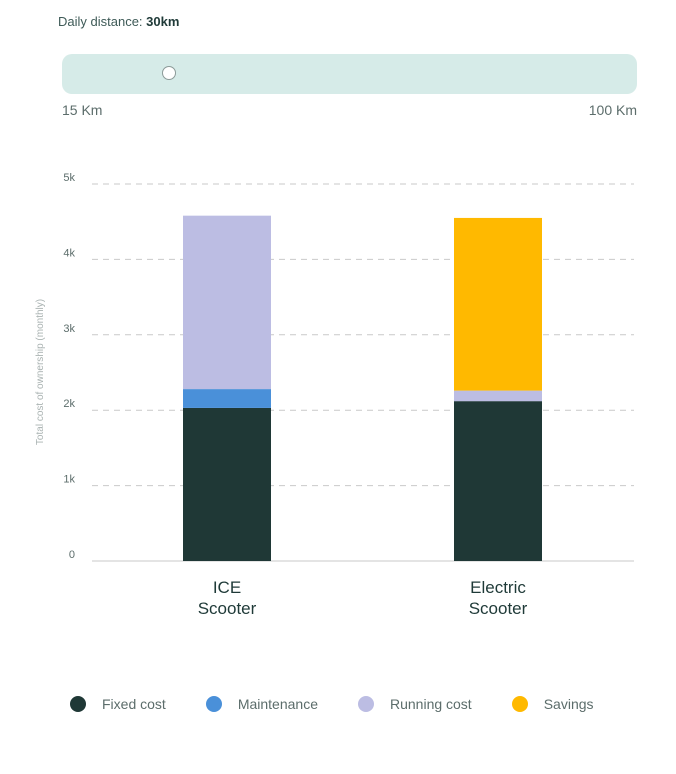  Describe the element at coordinates (69, 480) in the screenshot. I see `y-tick-label: 1k` at that location.